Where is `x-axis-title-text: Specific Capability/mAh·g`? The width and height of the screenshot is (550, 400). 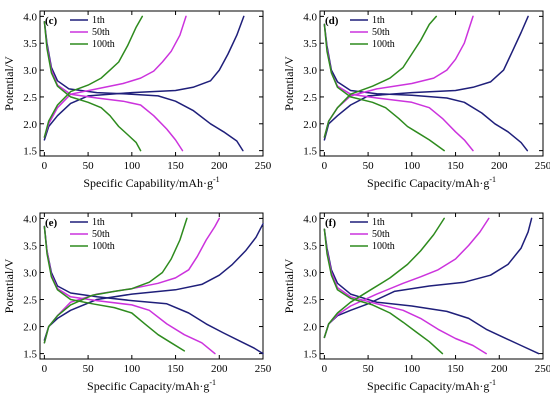 x-axis-title-text: Specific Capability/mAh·g is located at coordinates (148, 183).